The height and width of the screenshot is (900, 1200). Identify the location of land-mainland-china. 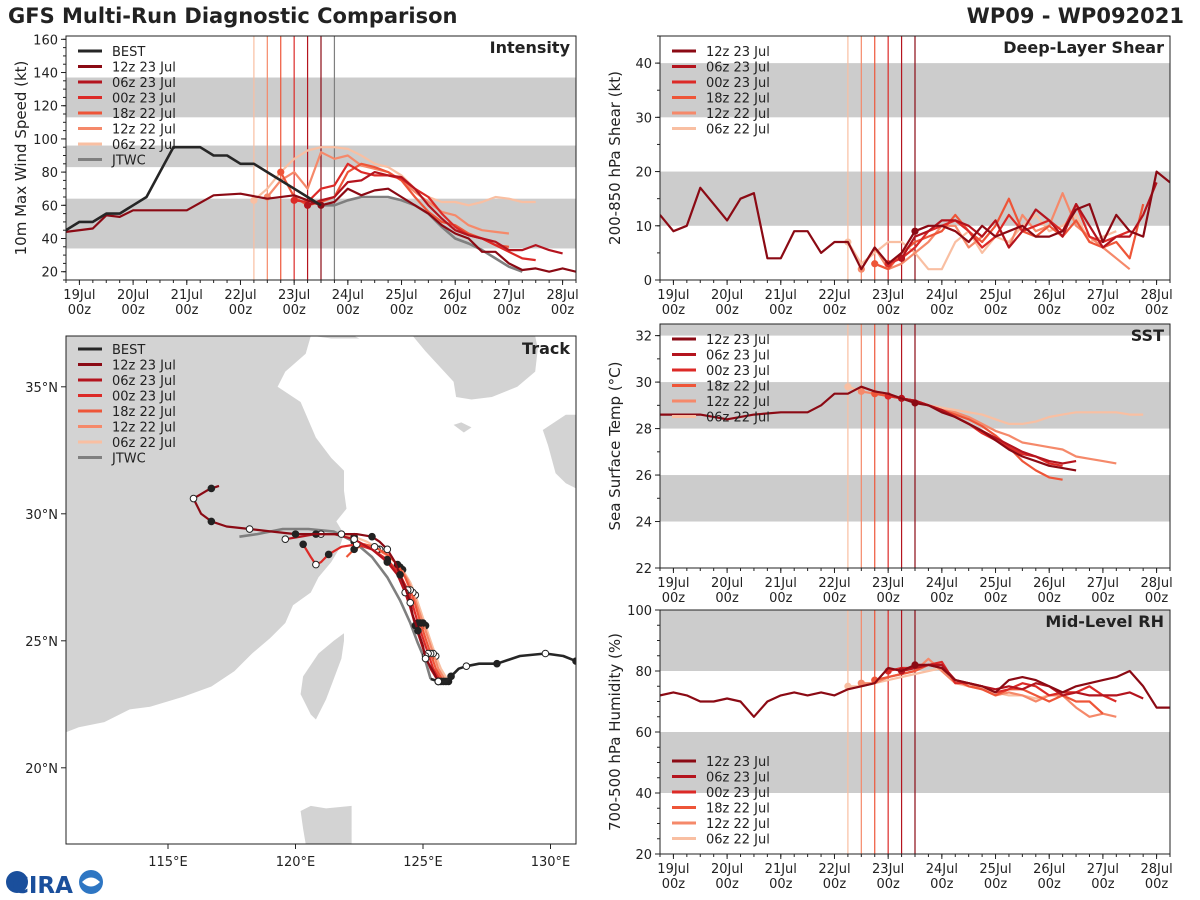
(206, 534).